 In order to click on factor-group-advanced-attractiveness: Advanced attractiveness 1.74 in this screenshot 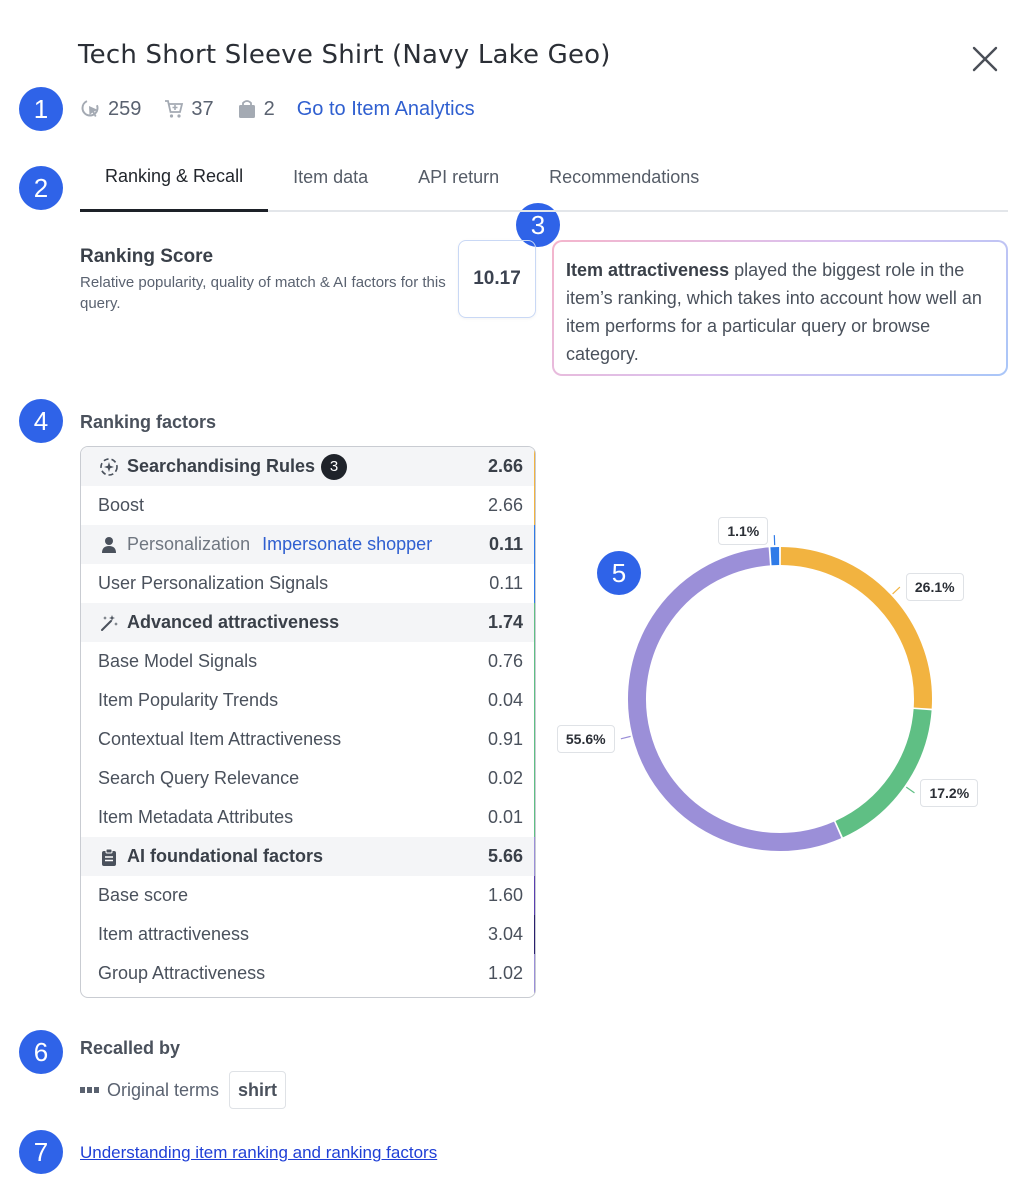, I will do `click(308, 622)`.